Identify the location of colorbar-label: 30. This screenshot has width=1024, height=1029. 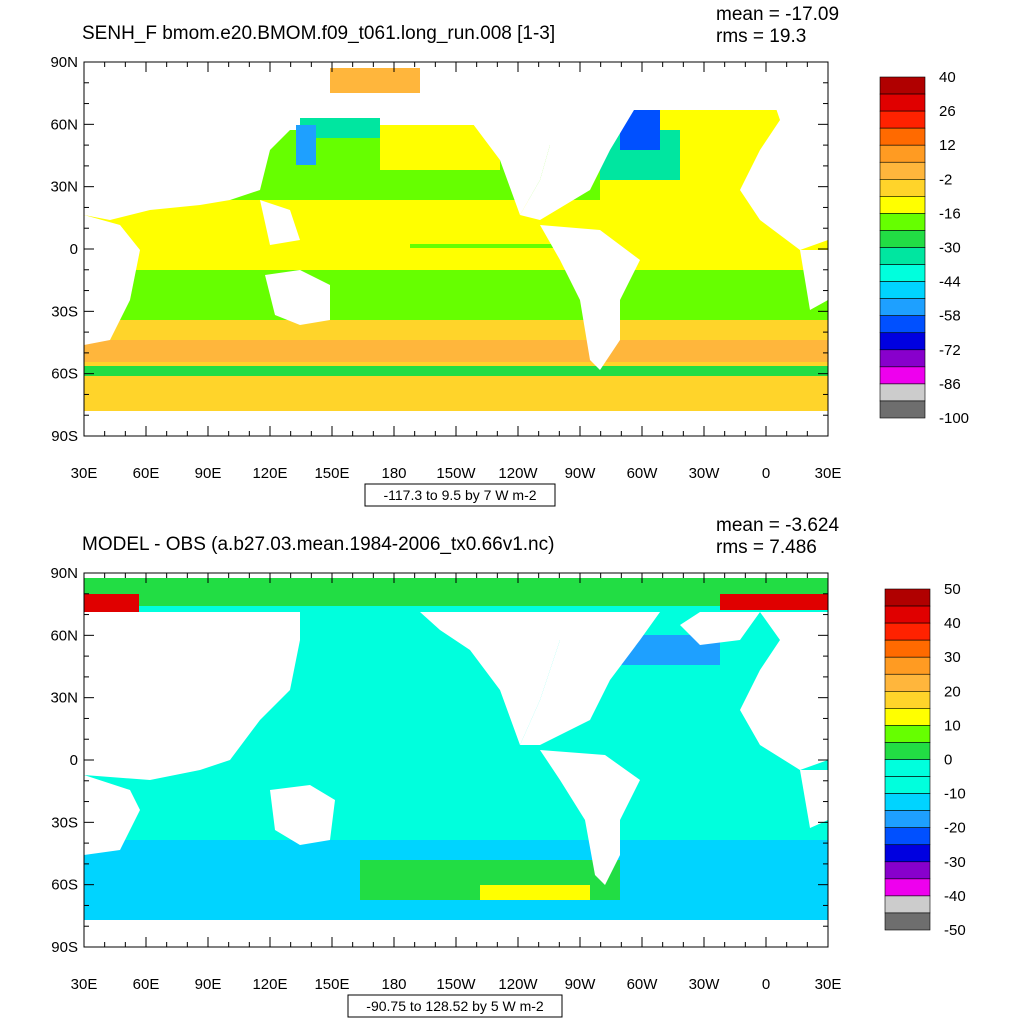
(952, 657).